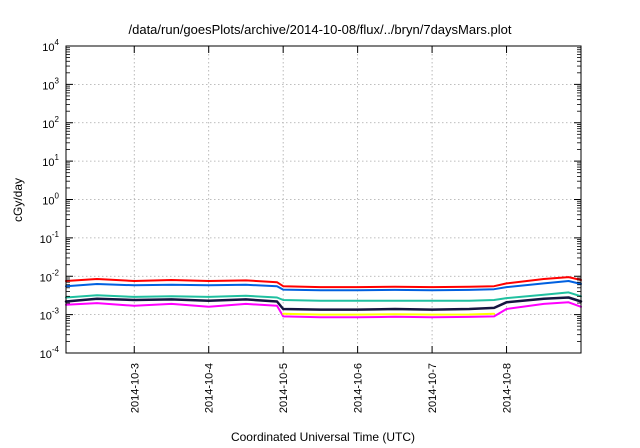 Image resolution: width=640 pixels, height=448 pixels. What do you see at coordinates (50, 123) in the screenshot?
I see `y-tick-label: 10²` at bounding box center [50, 123].